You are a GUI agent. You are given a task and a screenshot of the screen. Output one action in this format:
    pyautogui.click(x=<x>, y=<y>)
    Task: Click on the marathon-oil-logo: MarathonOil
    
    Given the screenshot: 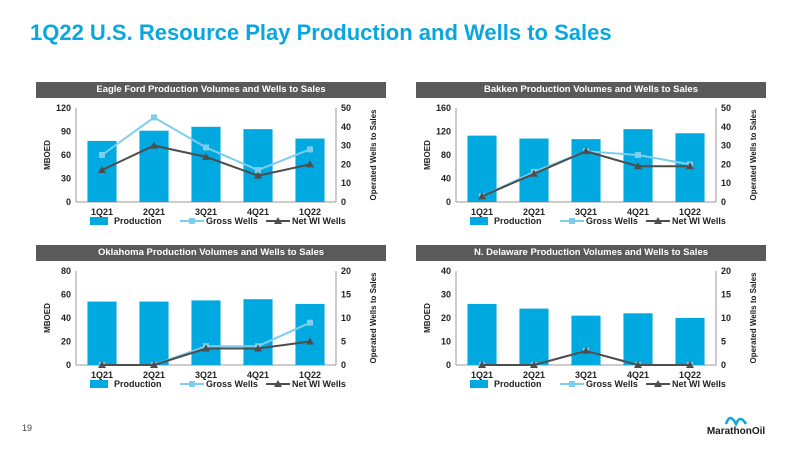 What is the action you would take?
    pyautogui.click(x=736, y=426)
    